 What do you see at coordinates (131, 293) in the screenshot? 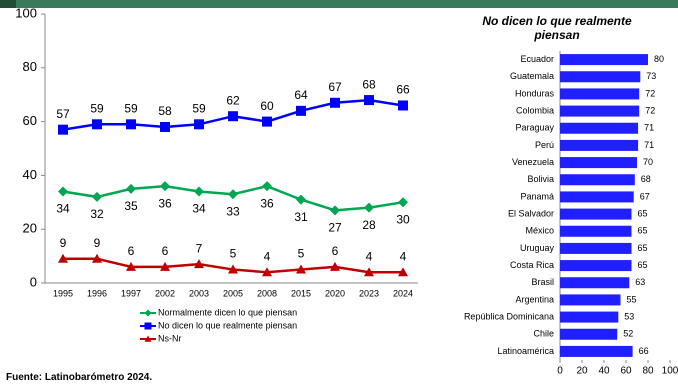
I see `x-tick-label: 1997` at bounding box center [131, 293].